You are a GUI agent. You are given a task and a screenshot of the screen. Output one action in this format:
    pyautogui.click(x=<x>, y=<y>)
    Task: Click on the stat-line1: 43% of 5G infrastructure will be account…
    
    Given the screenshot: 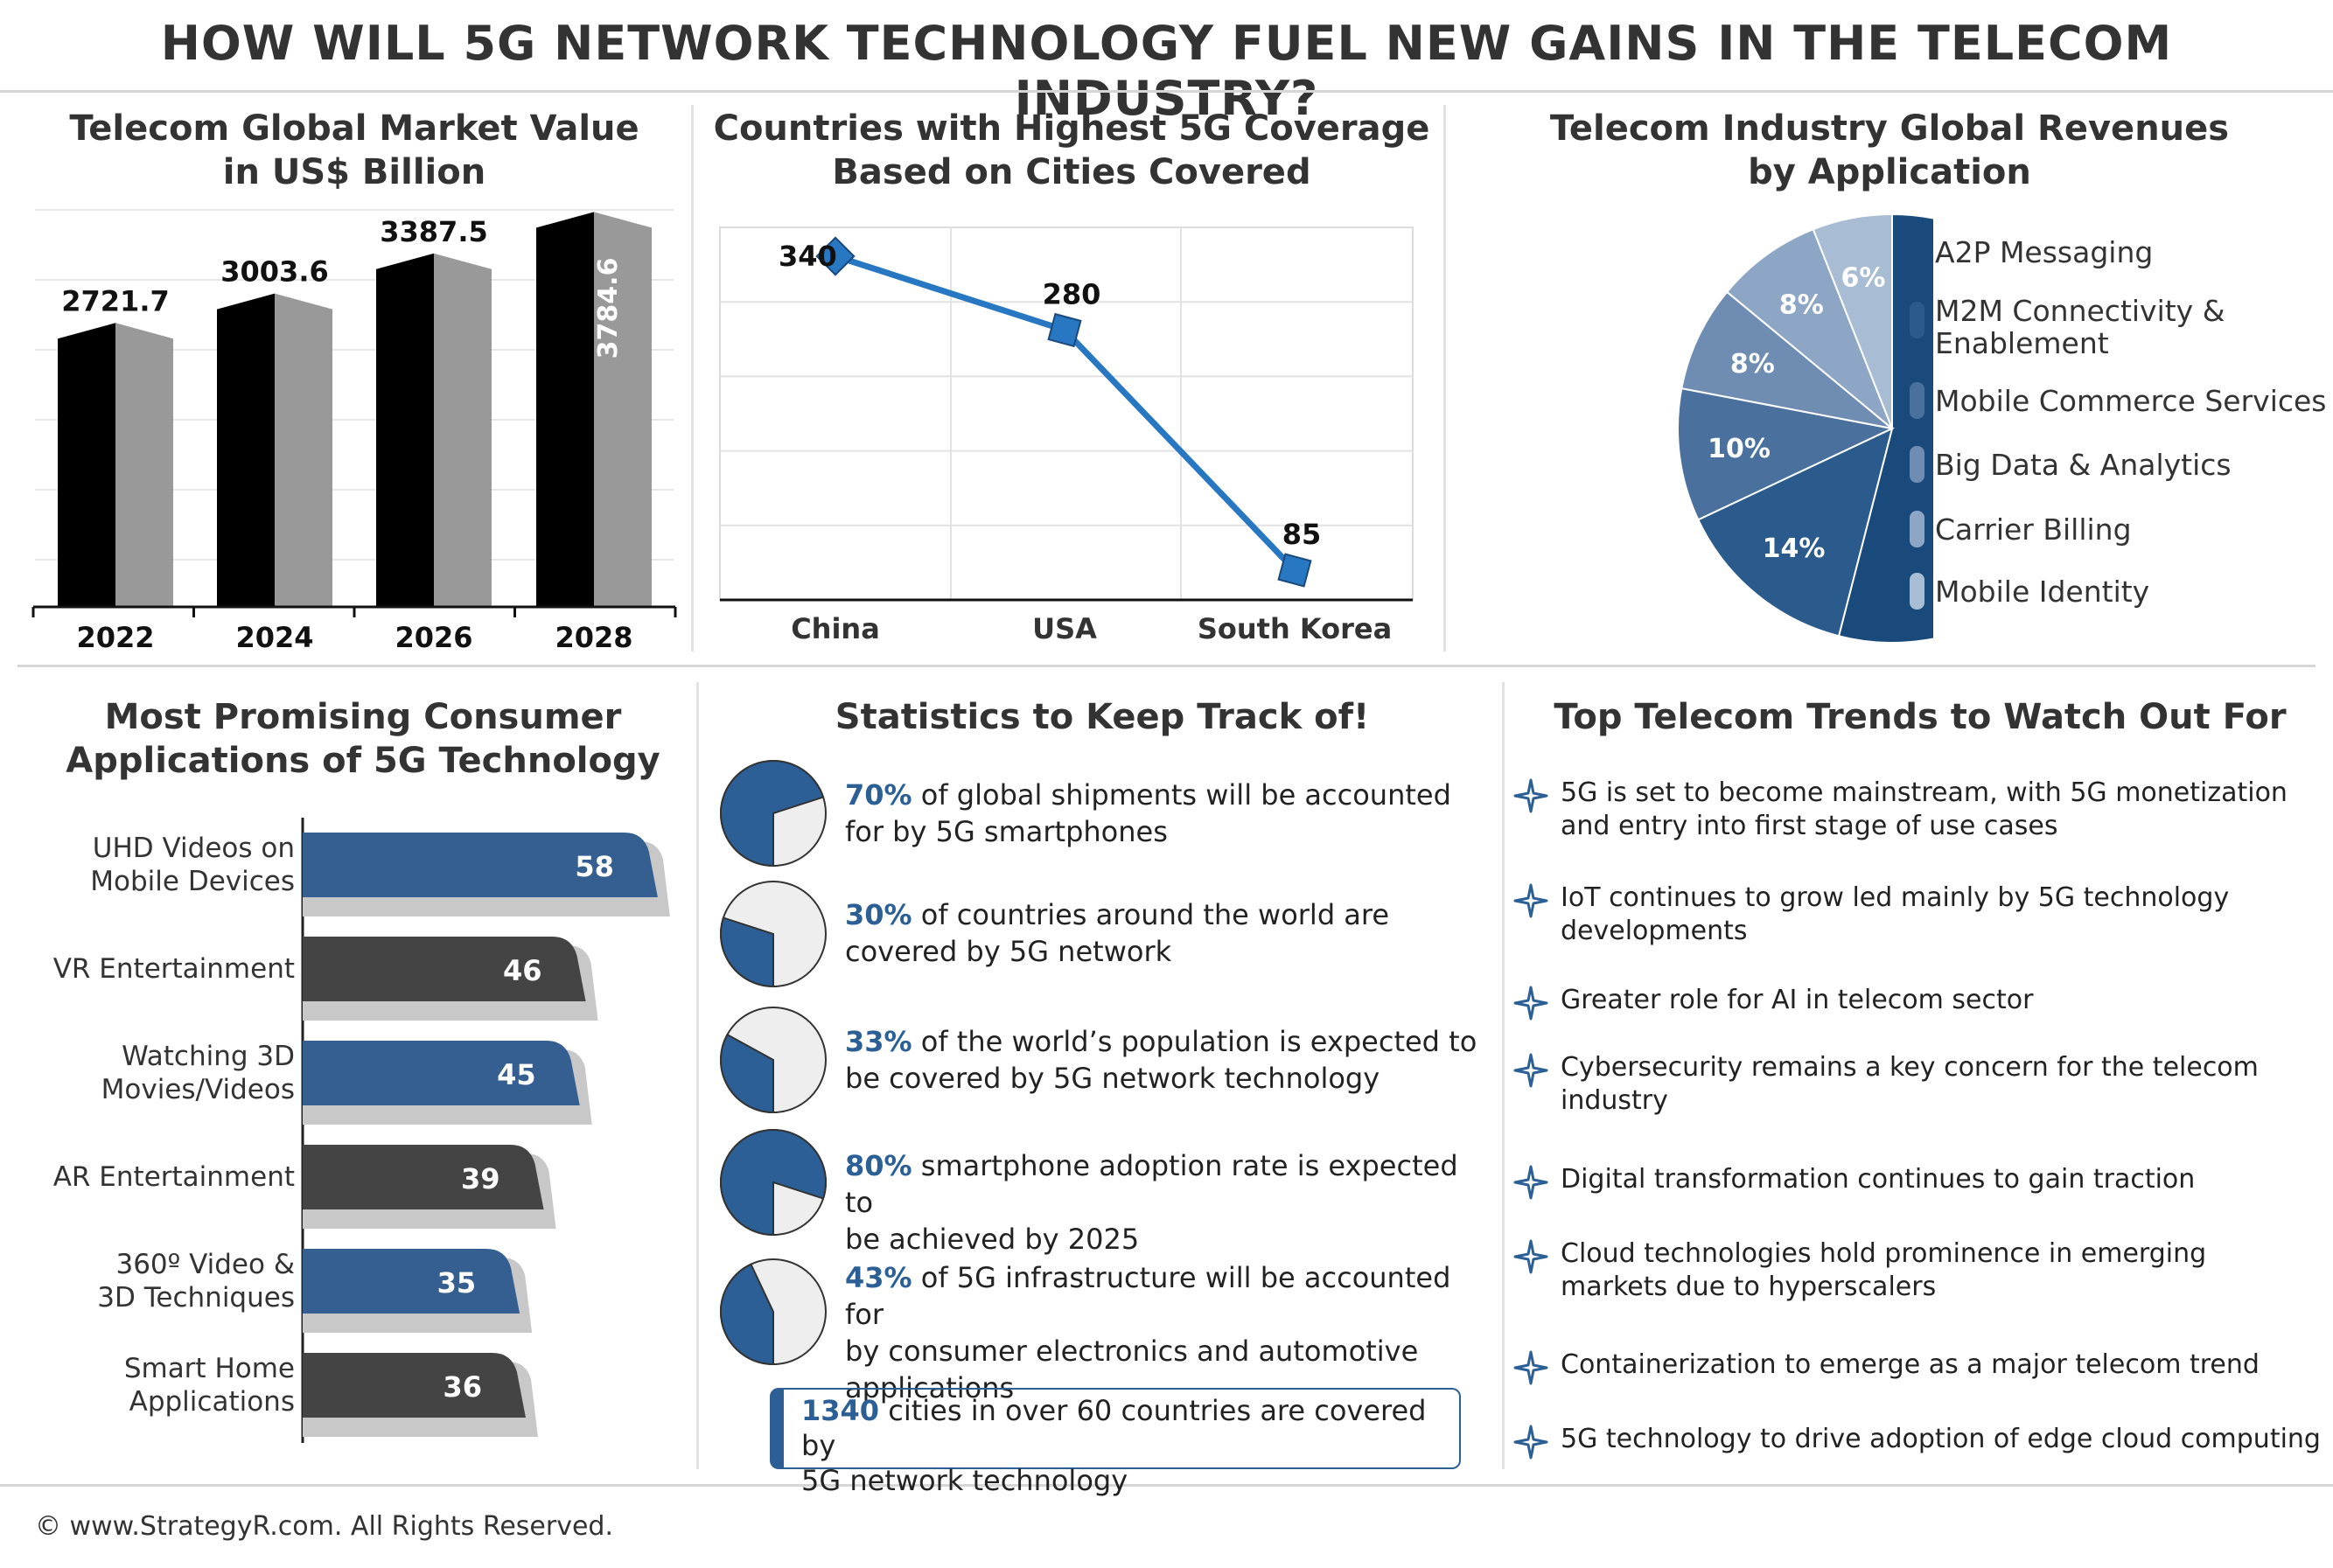 What is the action you would take?
    pyautogui.click(x=1164, y=1296)
    